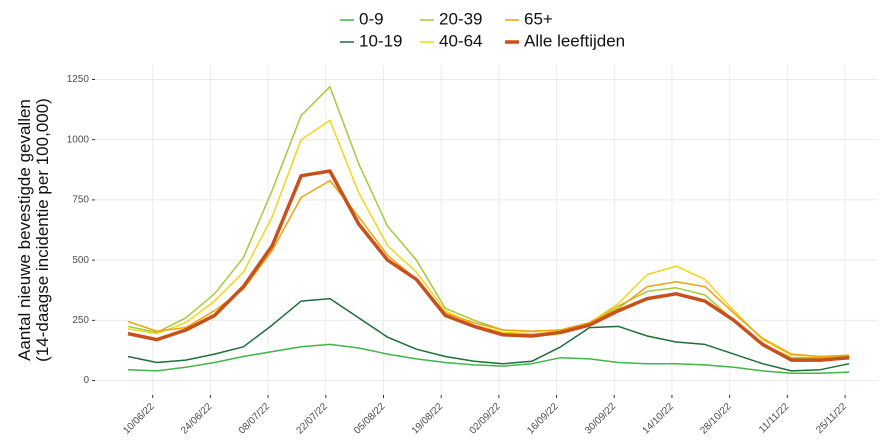  I want to click on legend-label: Alle leeftijden, so click(574, 40).